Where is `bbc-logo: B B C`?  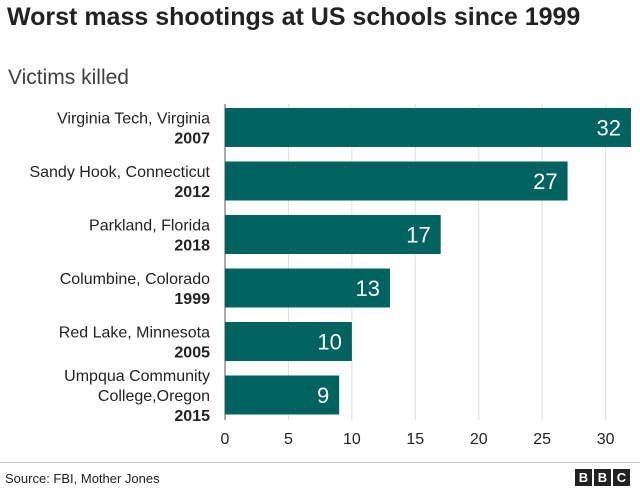 bbc-logo: B B C is located at coordinates (602, 477).